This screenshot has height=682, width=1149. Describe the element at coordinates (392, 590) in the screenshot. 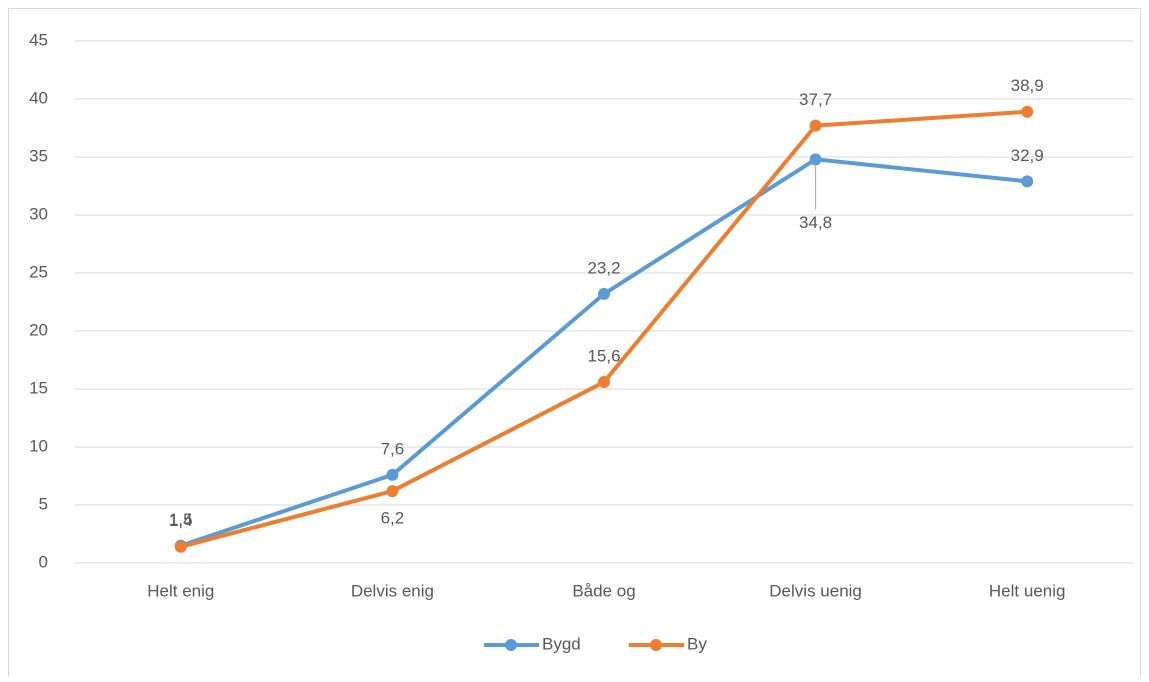

I see `x-tick-label: Delvis enig` at that location.